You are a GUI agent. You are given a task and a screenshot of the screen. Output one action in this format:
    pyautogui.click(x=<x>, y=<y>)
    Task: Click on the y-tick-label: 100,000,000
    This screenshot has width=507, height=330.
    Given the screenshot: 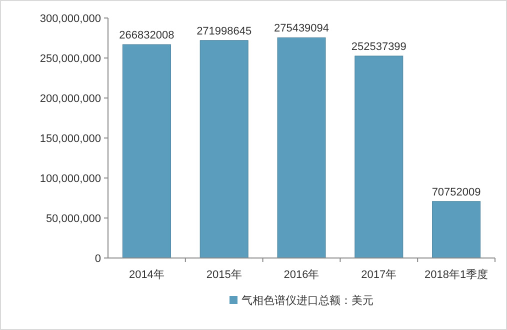 What is the action you would take?
    pyautogui.click(x=70, y=179)
    